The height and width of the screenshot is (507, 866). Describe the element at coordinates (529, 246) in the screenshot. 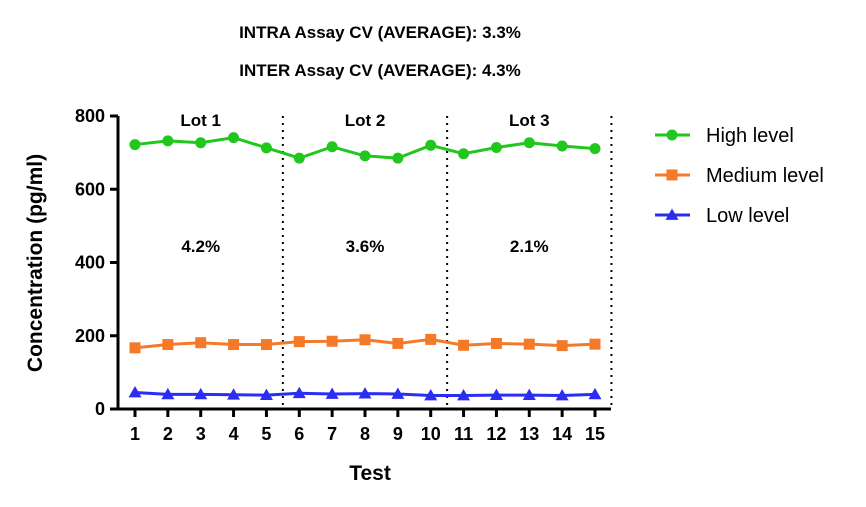

I see `lot-cv-annotation: 2.1%` at that location.